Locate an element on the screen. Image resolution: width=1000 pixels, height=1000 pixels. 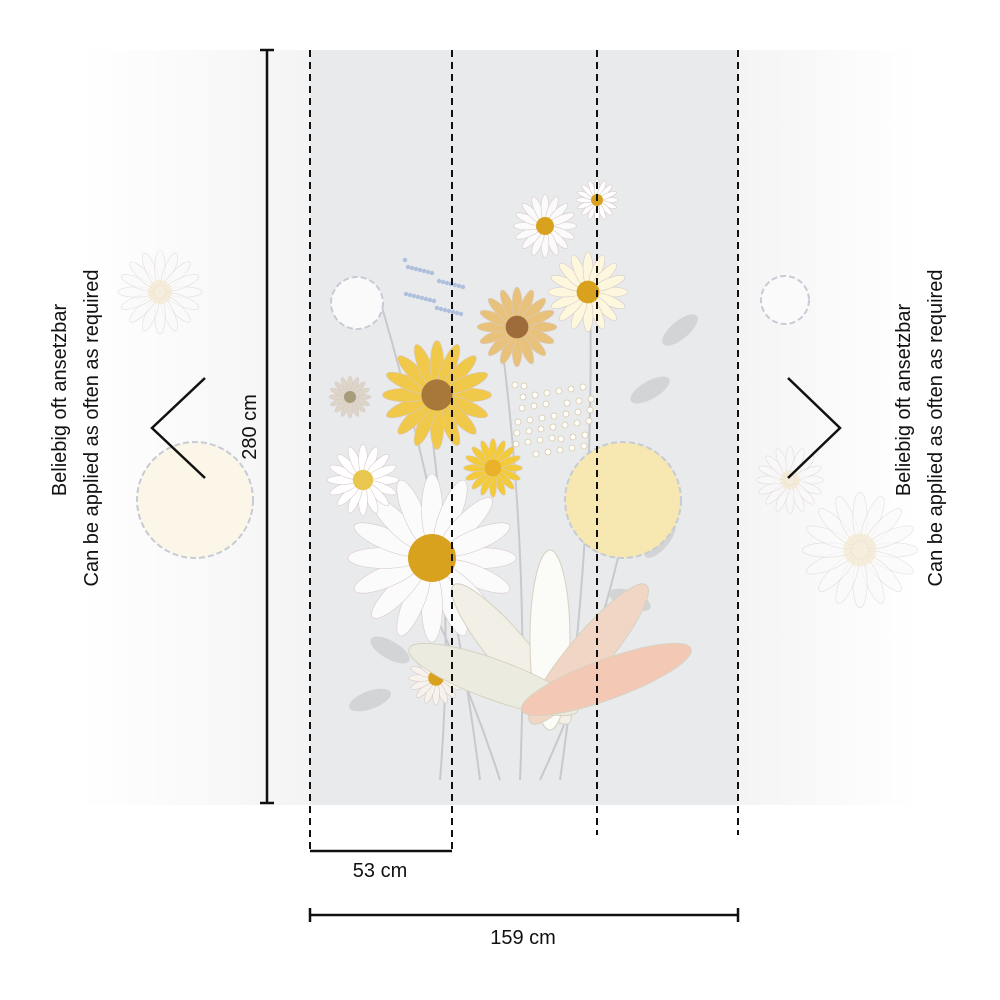
height-label: 280 cm is located at coordinates (250, 427).